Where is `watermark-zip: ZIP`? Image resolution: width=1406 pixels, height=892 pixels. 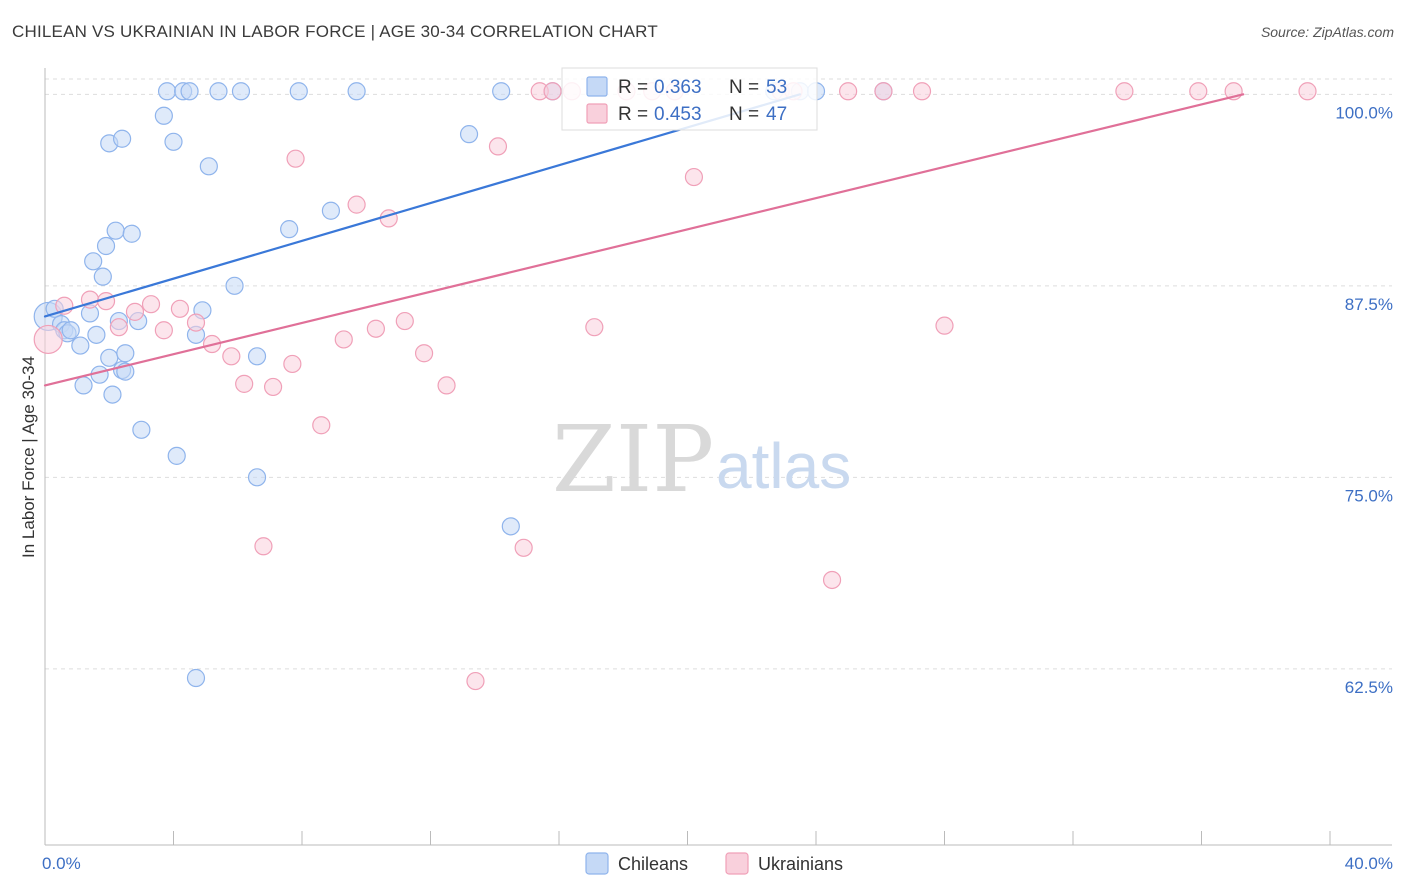 watermark-zip: ZIP is located at coordinates (633, 459).